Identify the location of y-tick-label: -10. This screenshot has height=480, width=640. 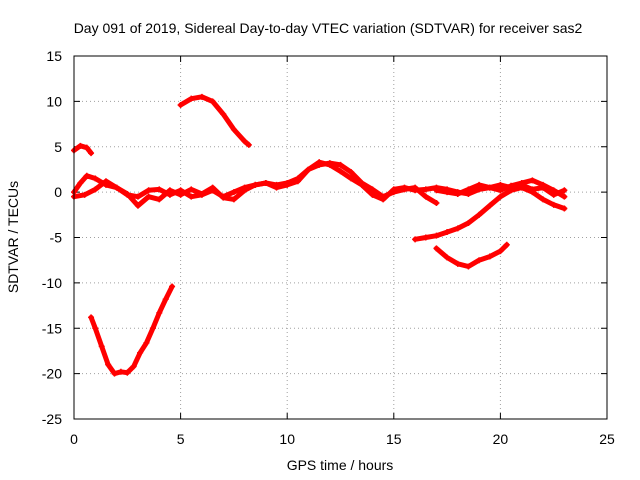
(52, 283).